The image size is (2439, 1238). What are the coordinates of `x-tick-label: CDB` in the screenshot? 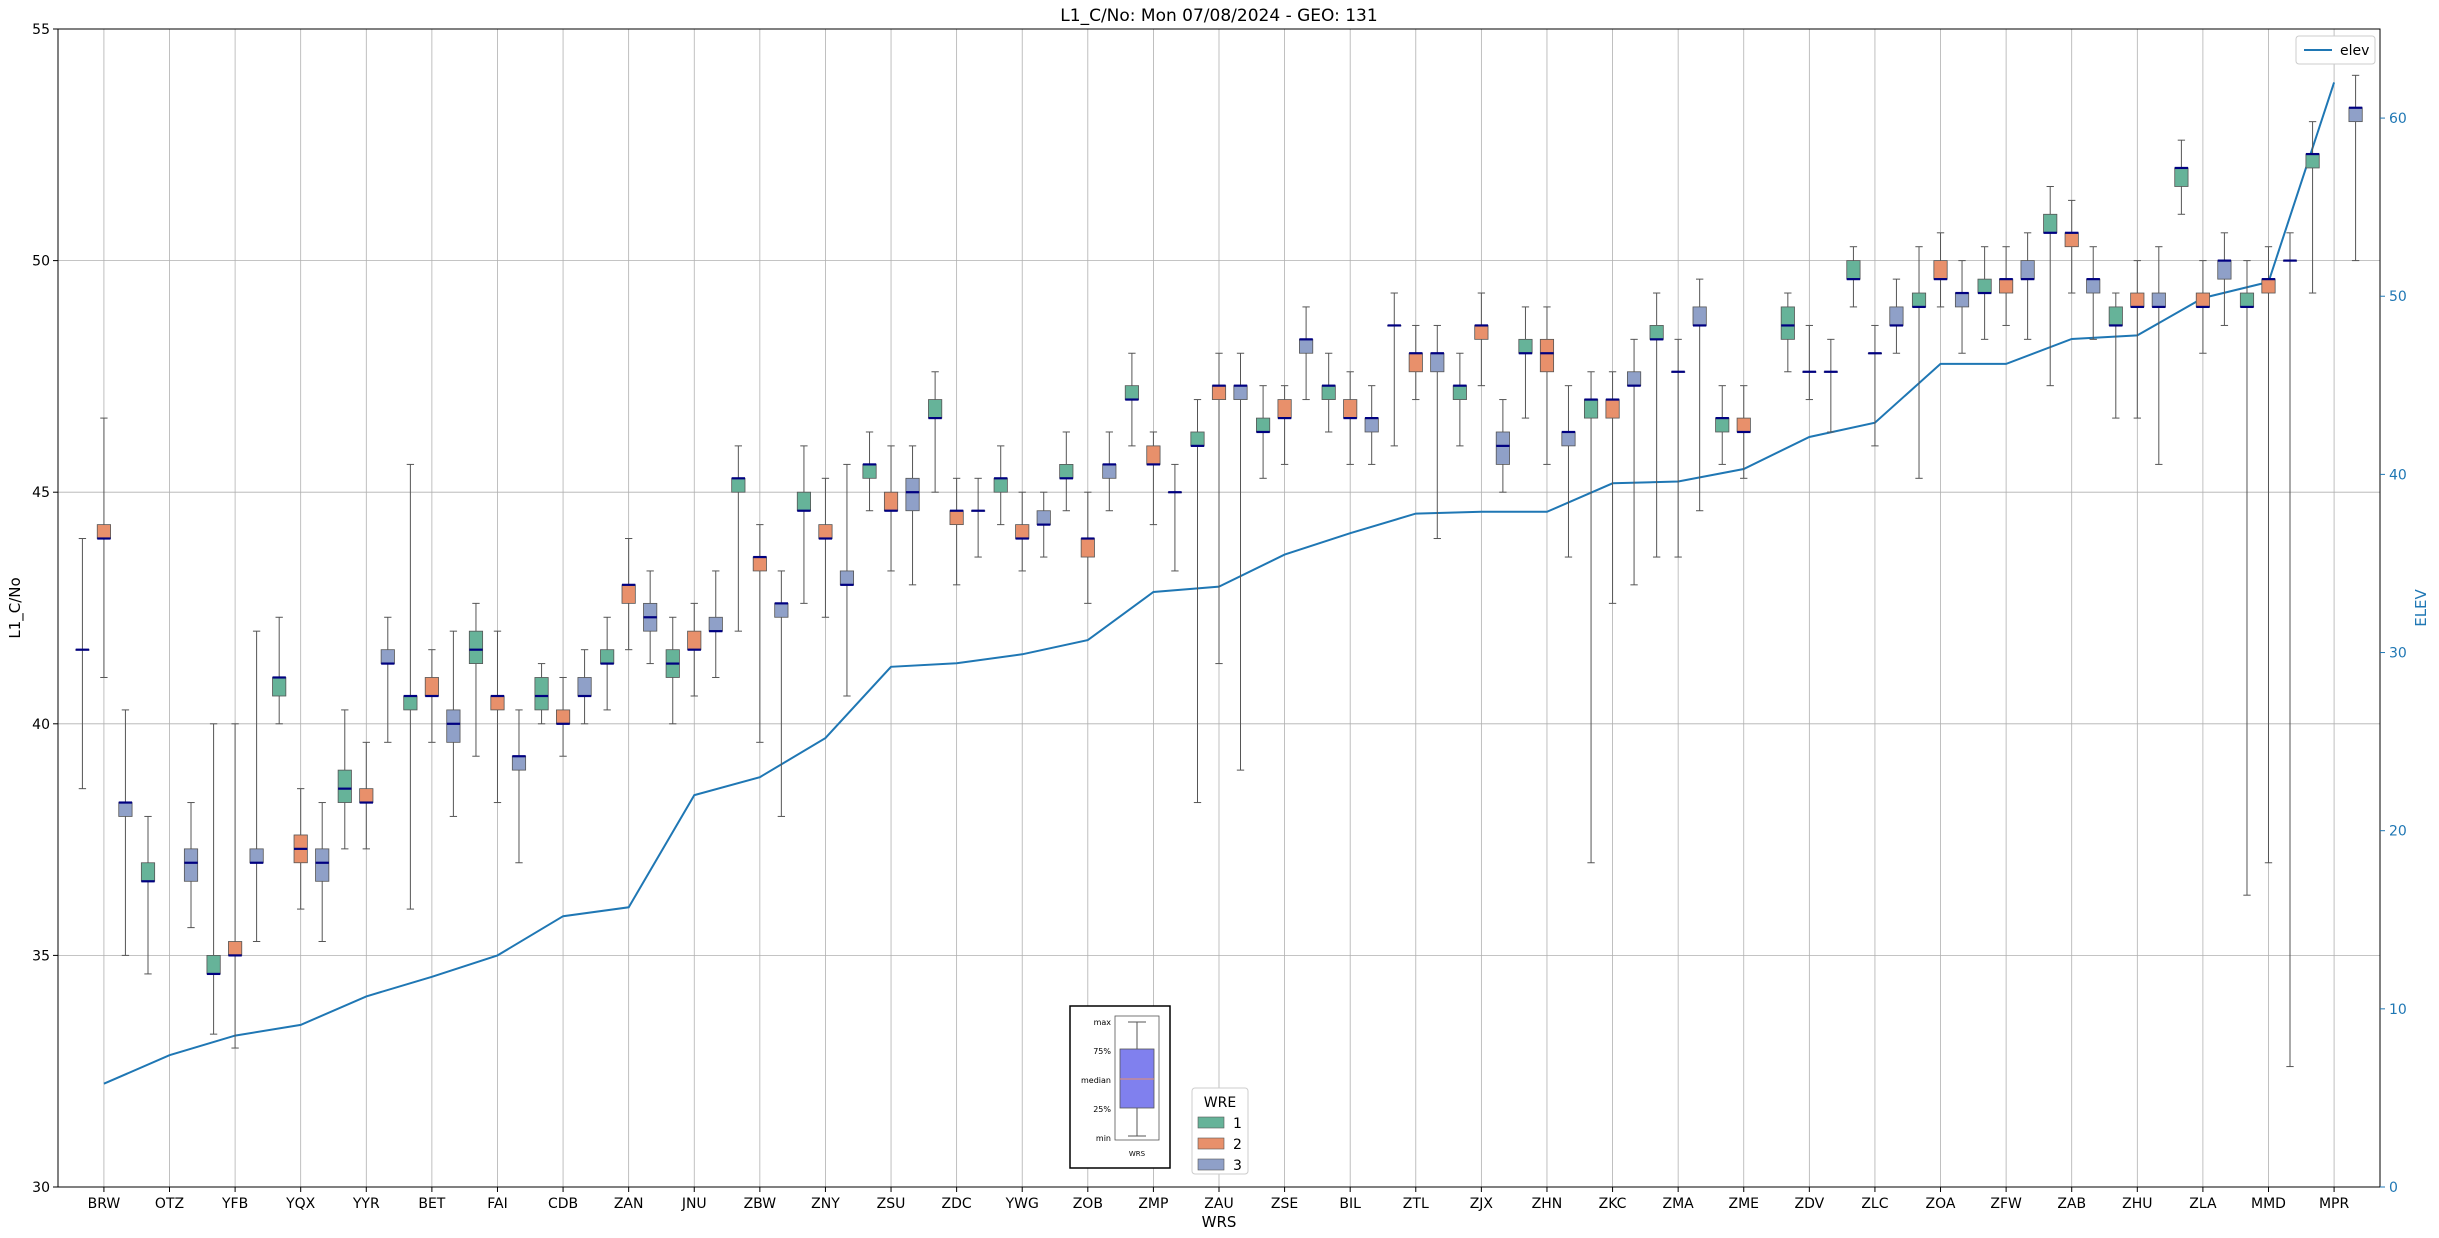 It's located at (563, 1204).